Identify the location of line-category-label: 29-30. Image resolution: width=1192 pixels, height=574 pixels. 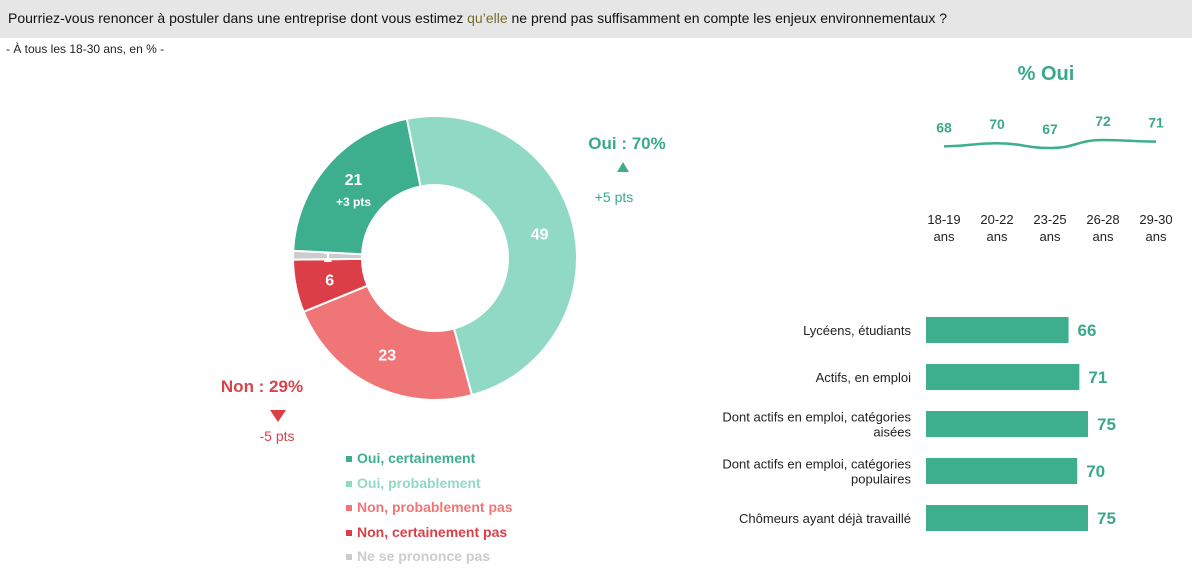
(1155, 219).